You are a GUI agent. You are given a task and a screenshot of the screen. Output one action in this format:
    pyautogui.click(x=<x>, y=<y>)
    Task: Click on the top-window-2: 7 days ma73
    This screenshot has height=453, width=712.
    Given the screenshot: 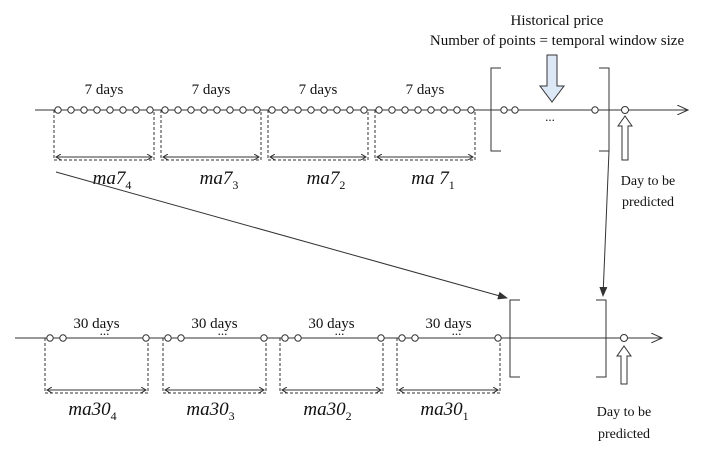 What is the action you would take?
    pyautogui.click(x=211, y=137)
    